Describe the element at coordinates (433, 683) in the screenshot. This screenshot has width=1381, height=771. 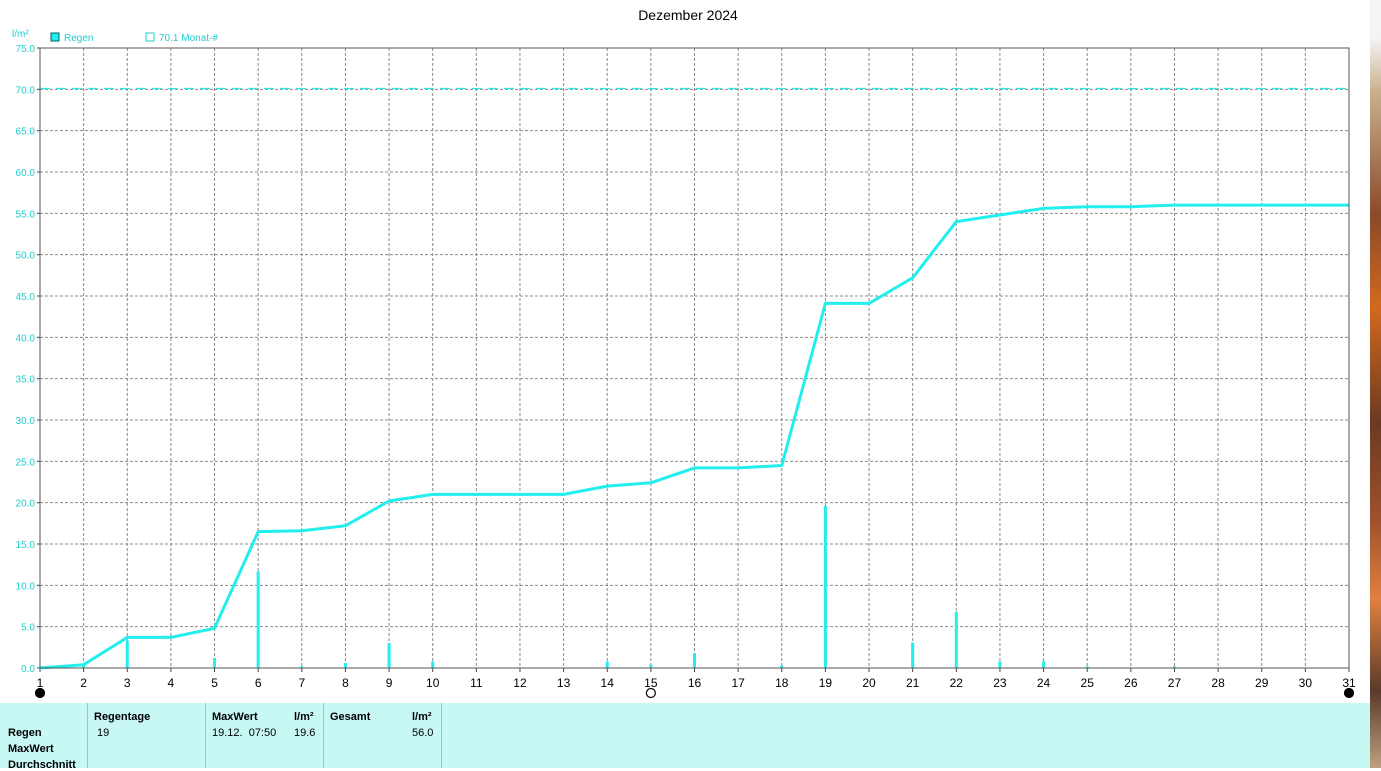
I see `x-tick-label: 10` at that location.